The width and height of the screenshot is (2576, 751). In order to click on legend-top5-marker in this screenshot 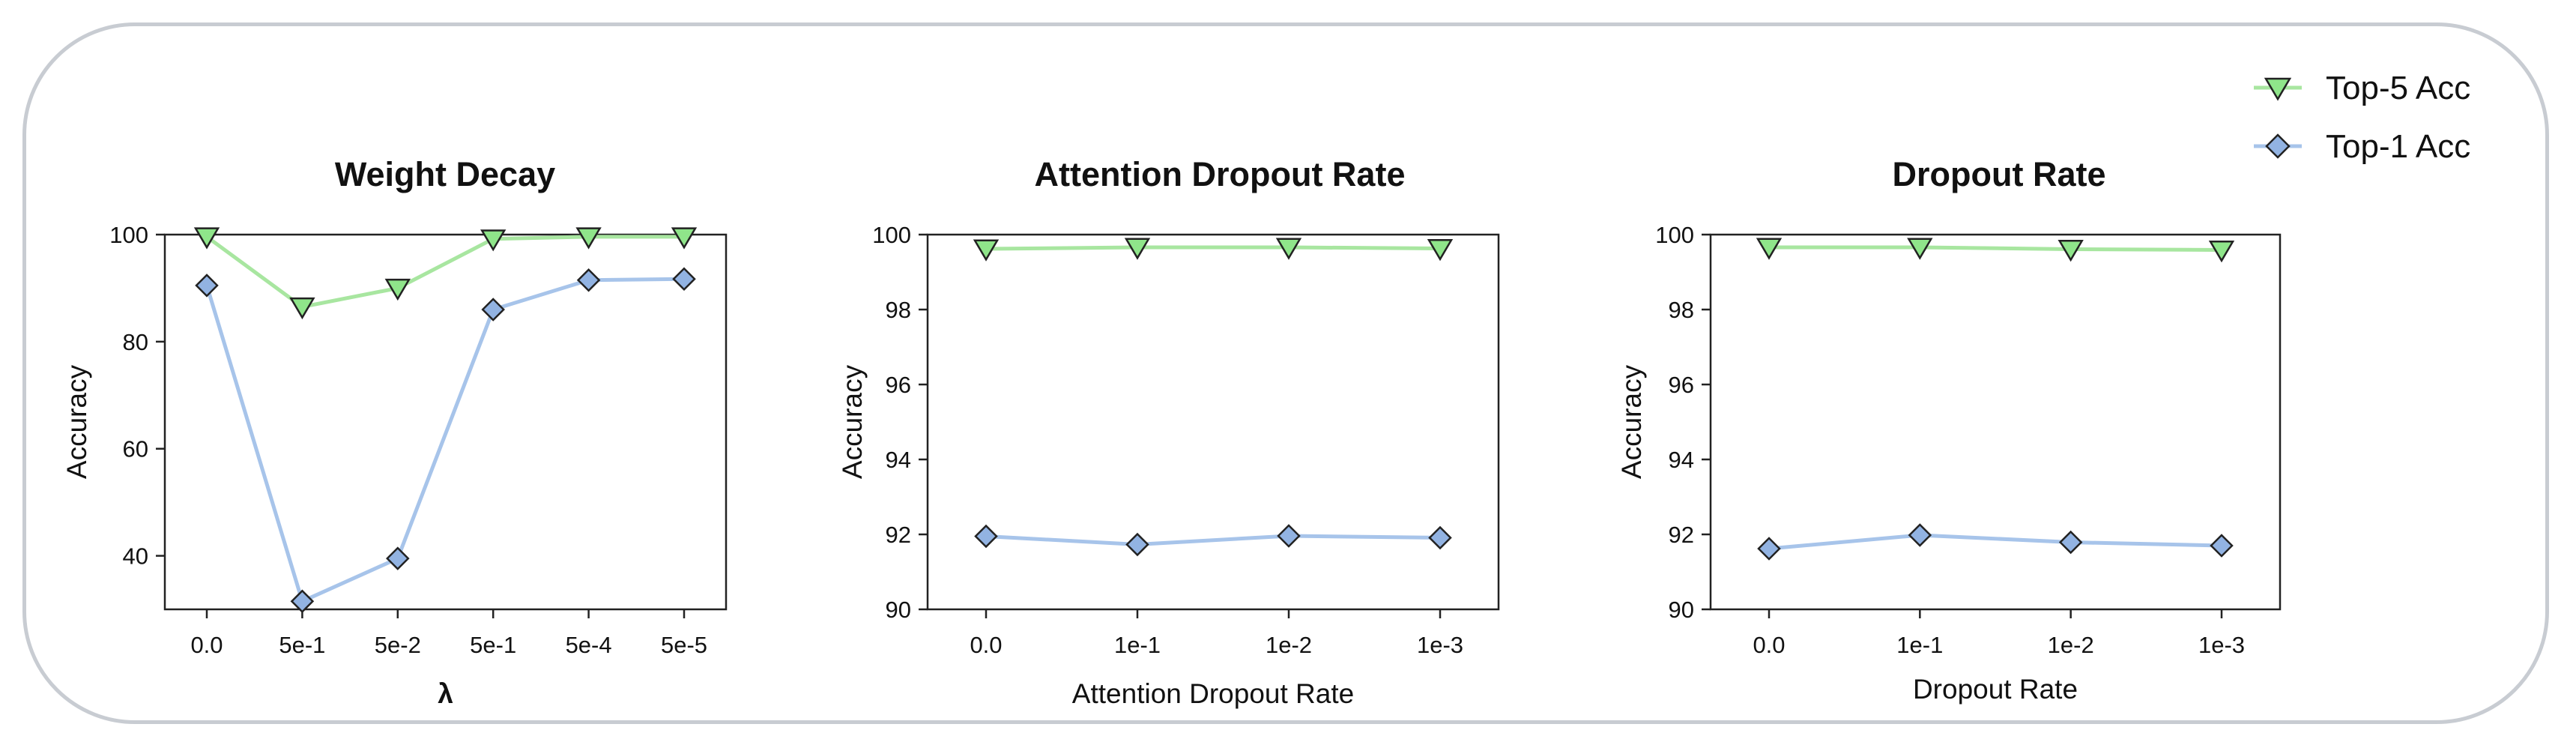, I will do `click(2278, 89)`.